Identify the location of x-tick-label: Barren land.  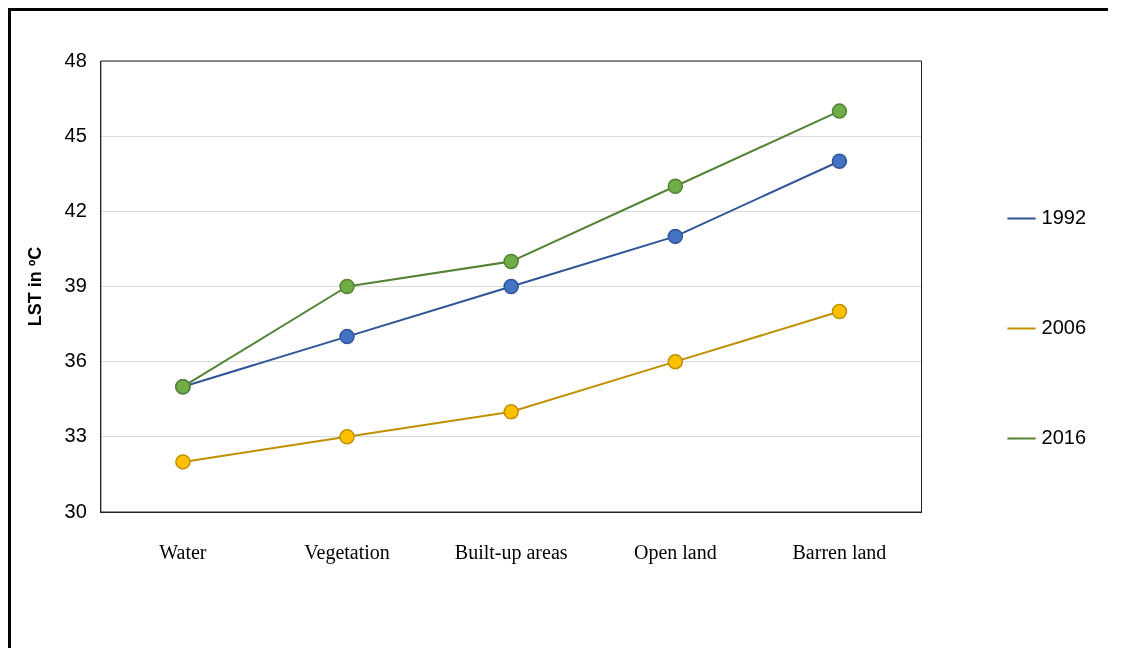
(839, 552).